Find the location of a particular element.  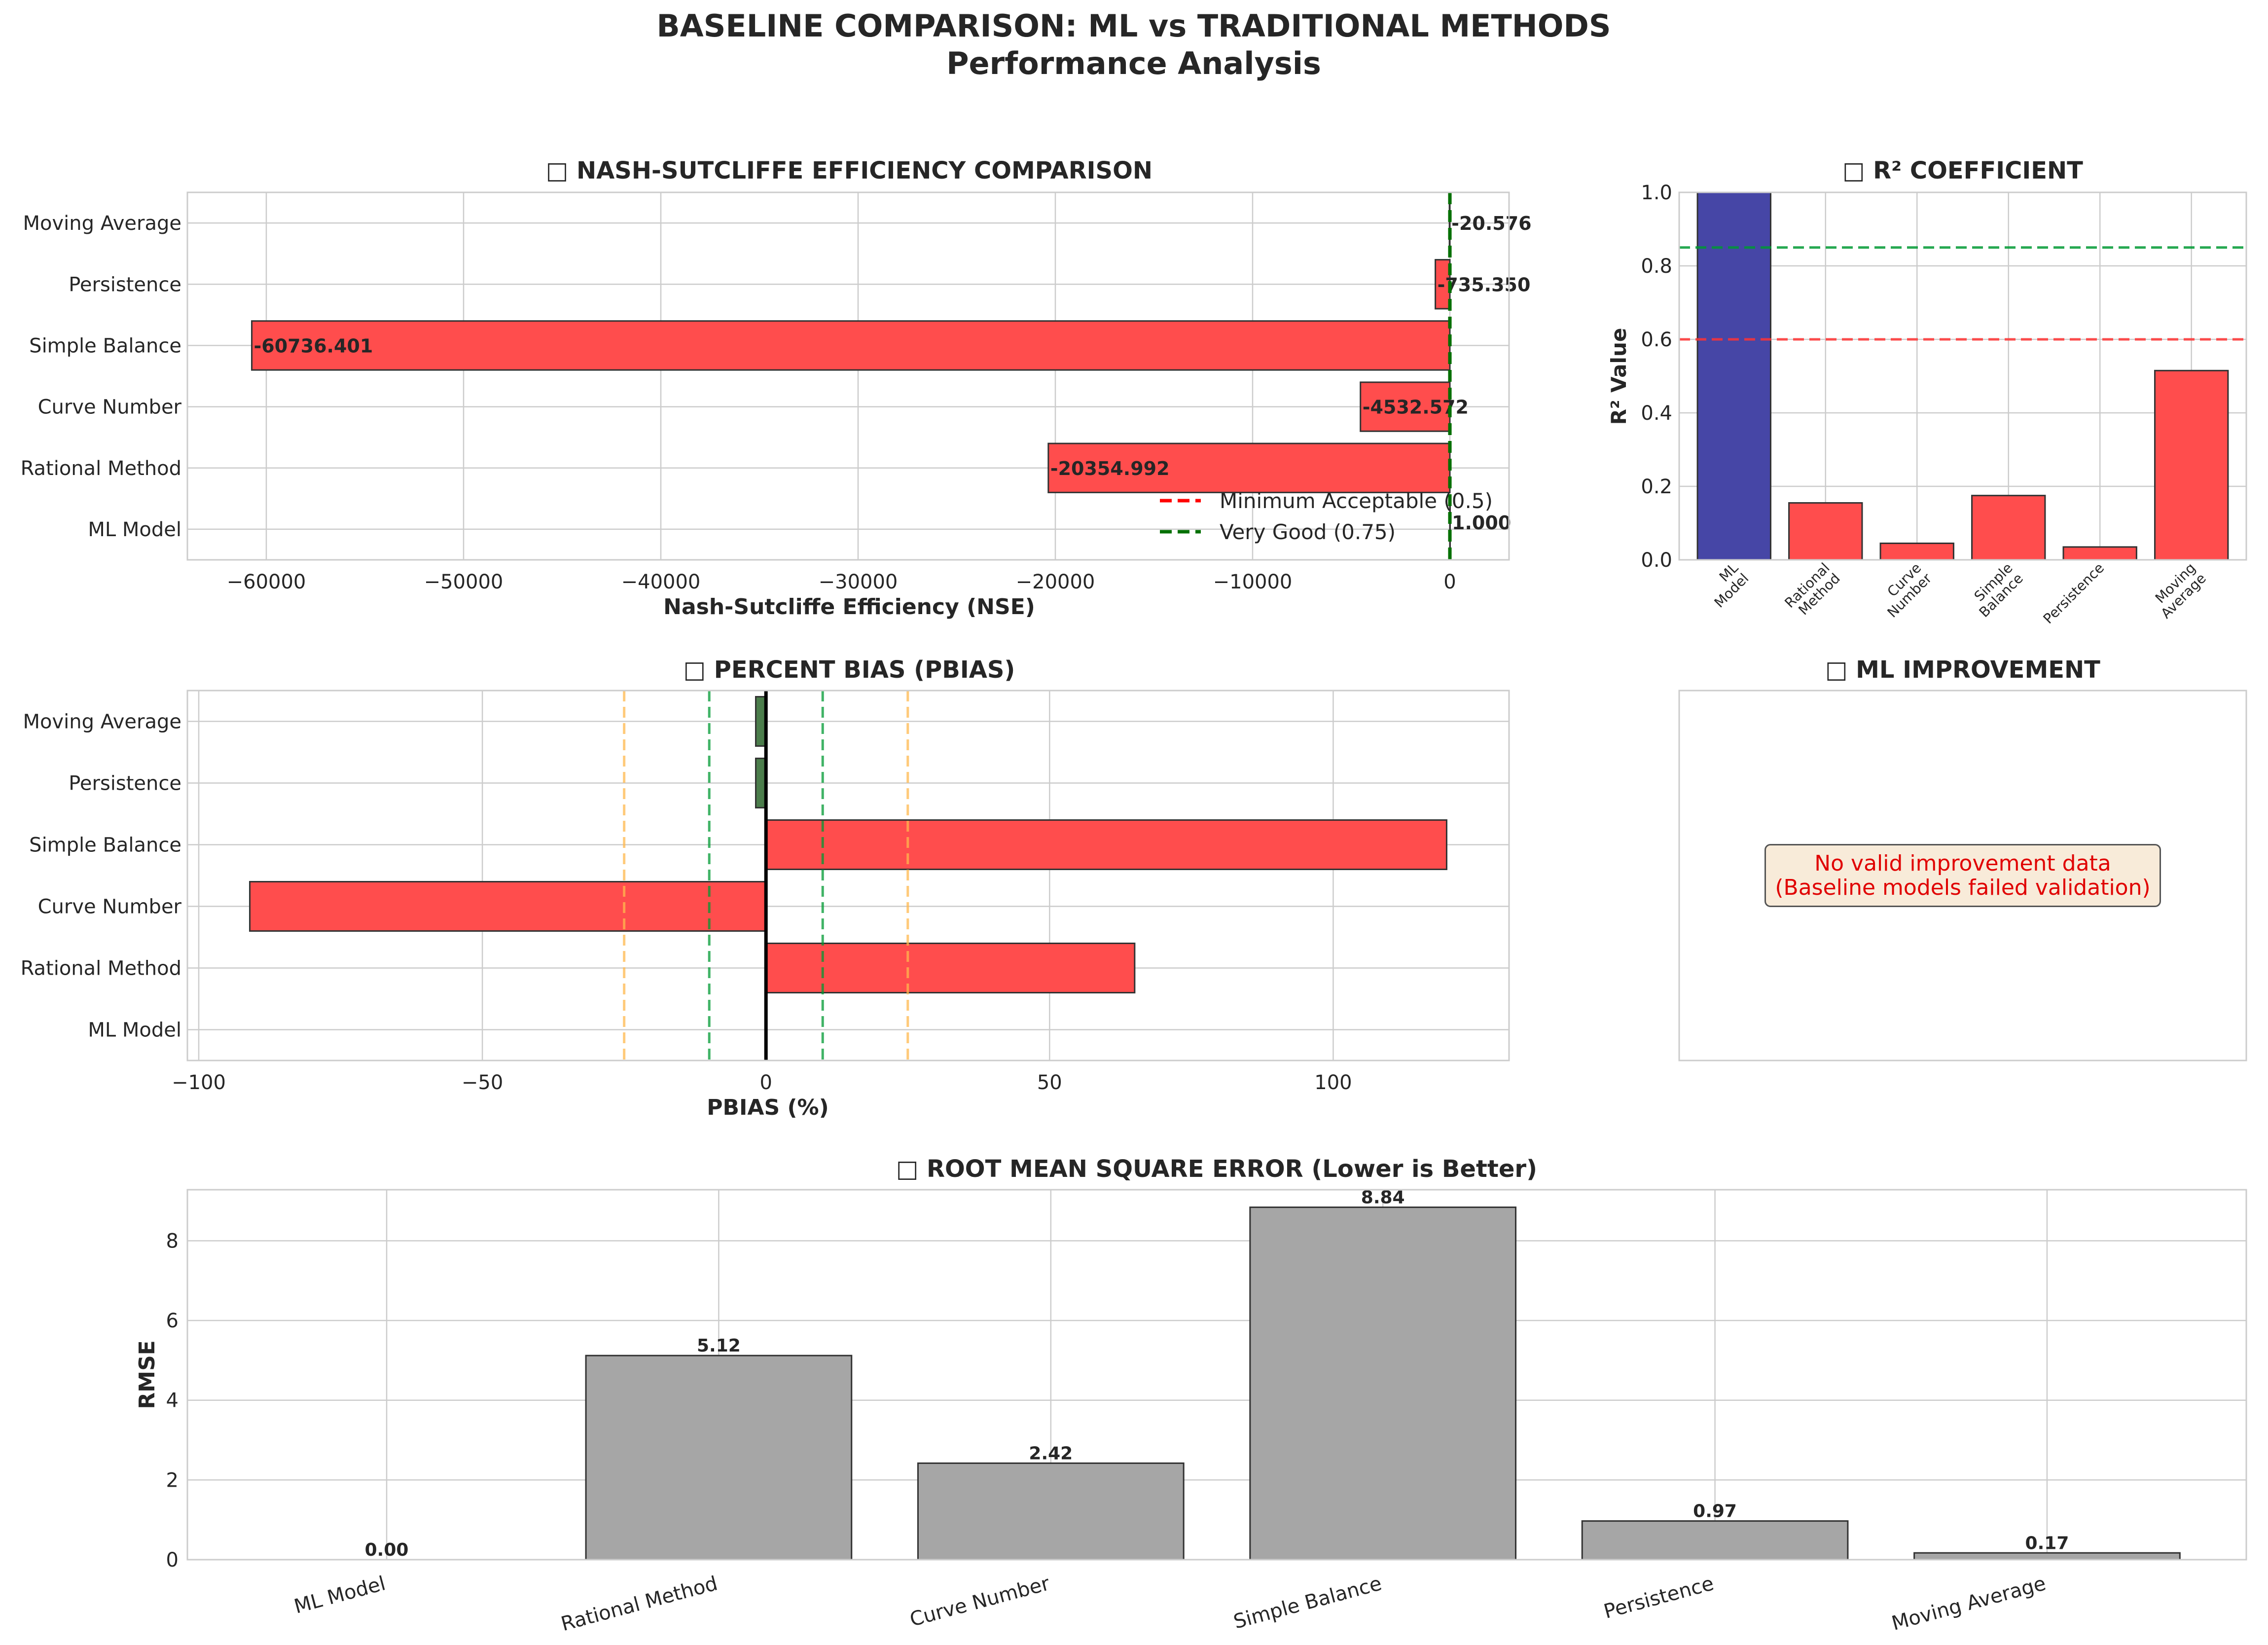

rmse-ytick-label: 4 is located at coordinates (172, 1400).